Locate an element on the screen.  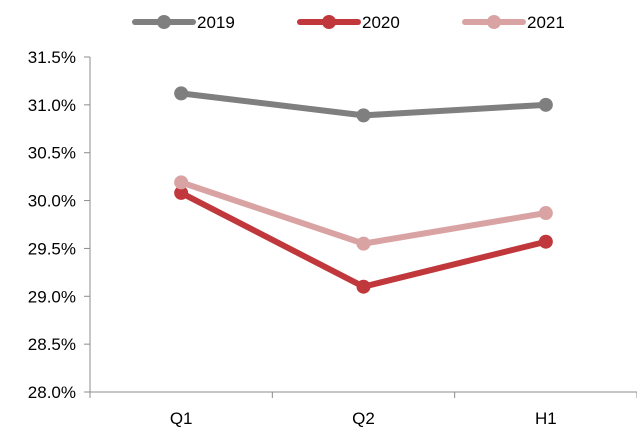
y-tick-label: 29.0% is located at coordinates (52, 296).